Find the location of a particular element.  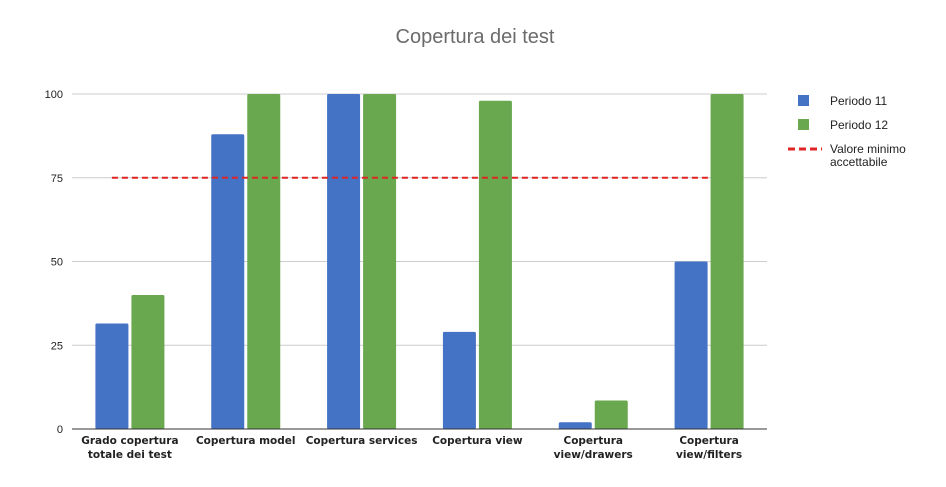

y-tick-label: 0 is located at coordinates (60, 430).